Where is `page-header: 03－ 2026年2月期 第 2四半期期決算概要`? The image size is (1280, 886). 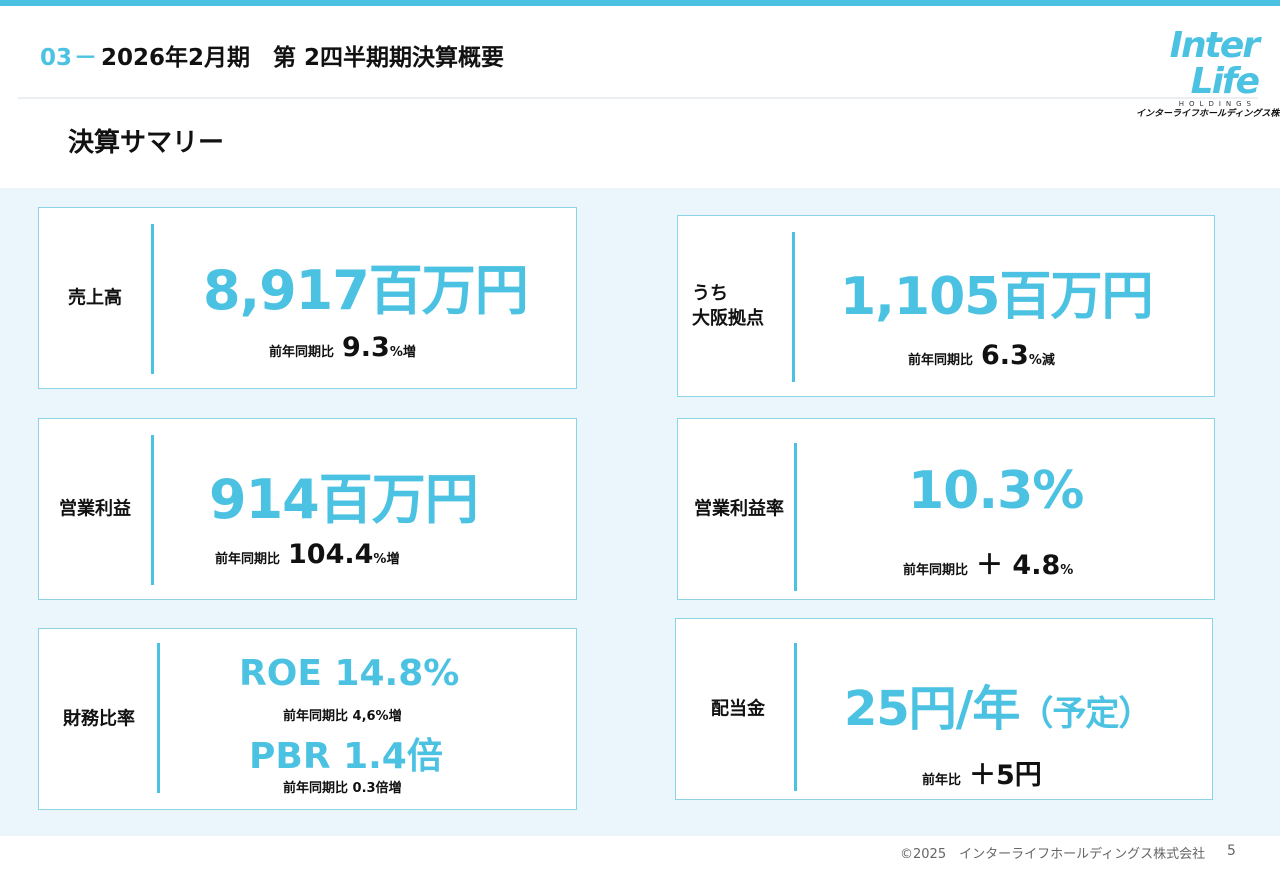 page-header: 03－ 2026年2月期 第 2四半期期決算概要 is located at coordinates (272, 55).